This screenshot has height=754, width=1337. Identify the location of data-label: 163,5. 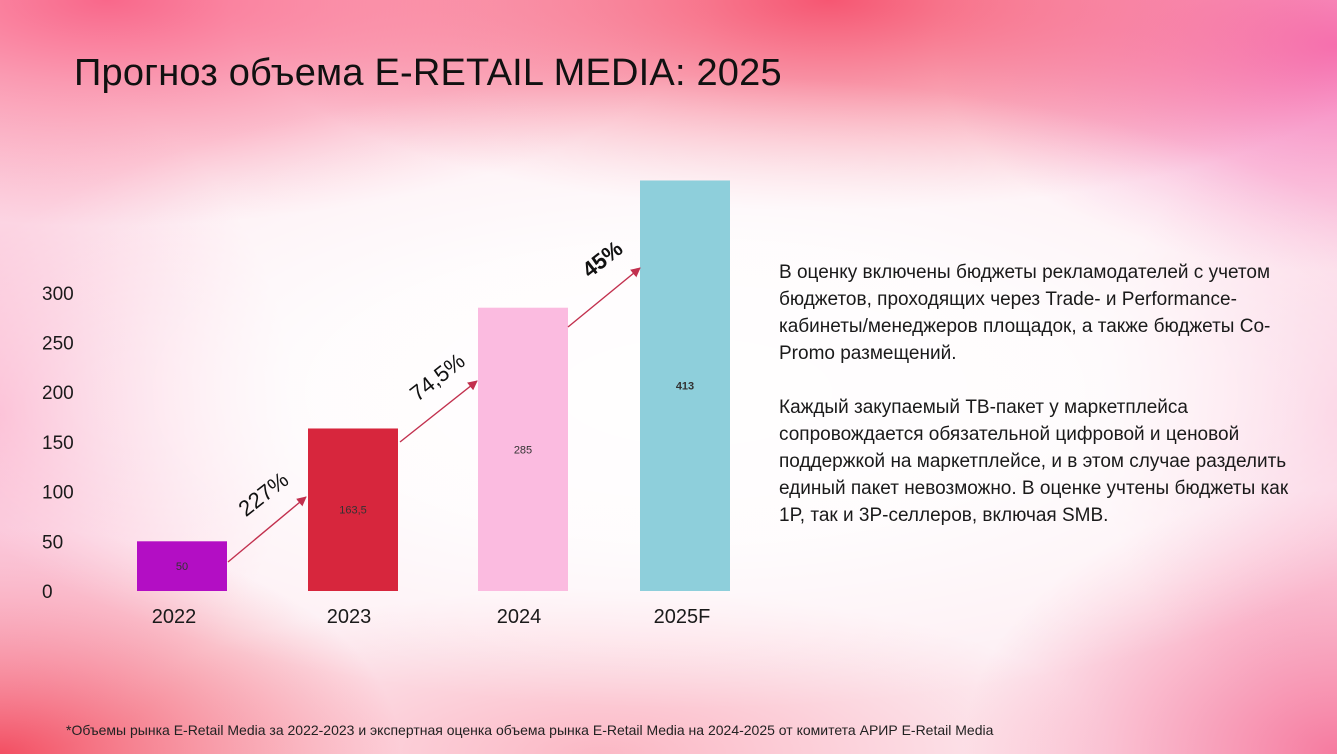
(353, 511).